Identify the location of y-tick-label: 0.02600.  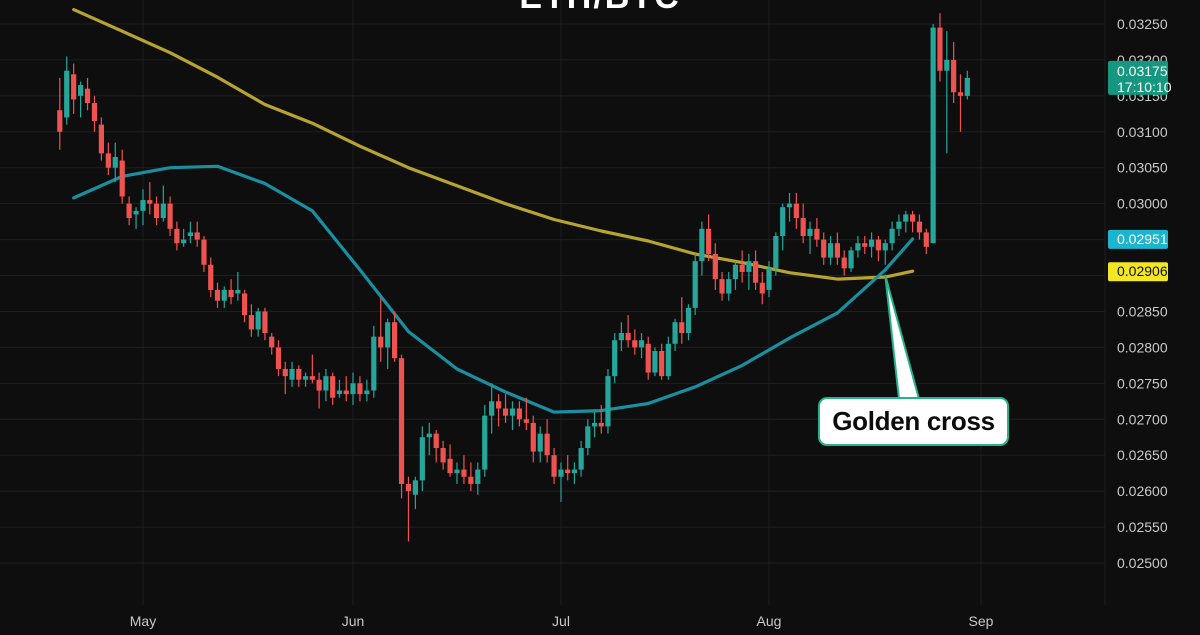
(1142, 491).